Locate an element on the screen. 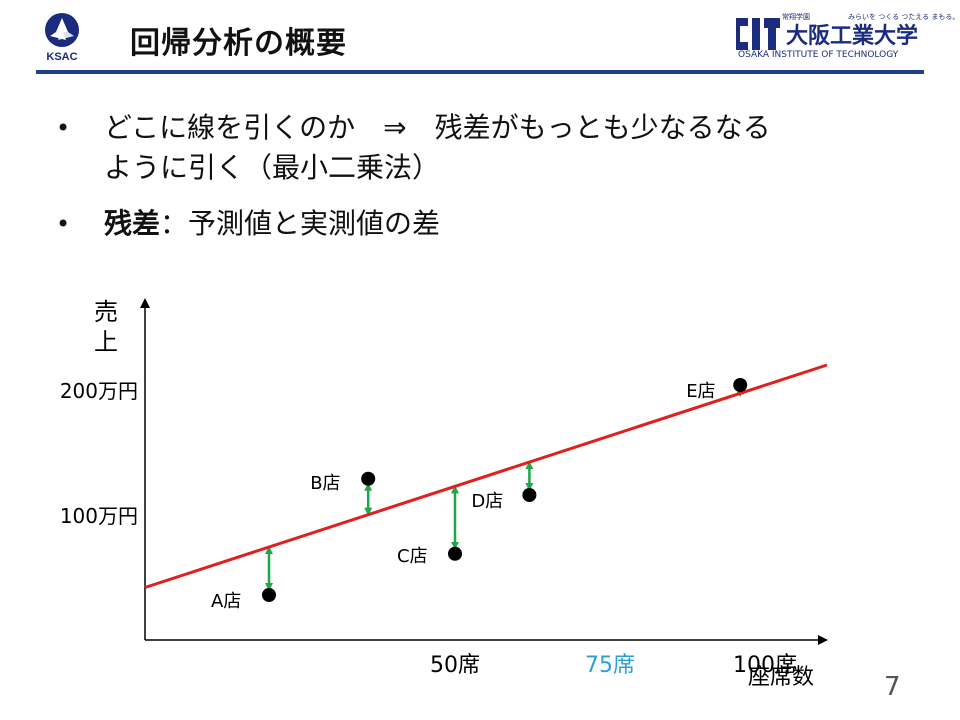 Image resolution: width=960 pixels, height=720 pixels. logo-left-text: KSAC is located at coordinates (61, 57).